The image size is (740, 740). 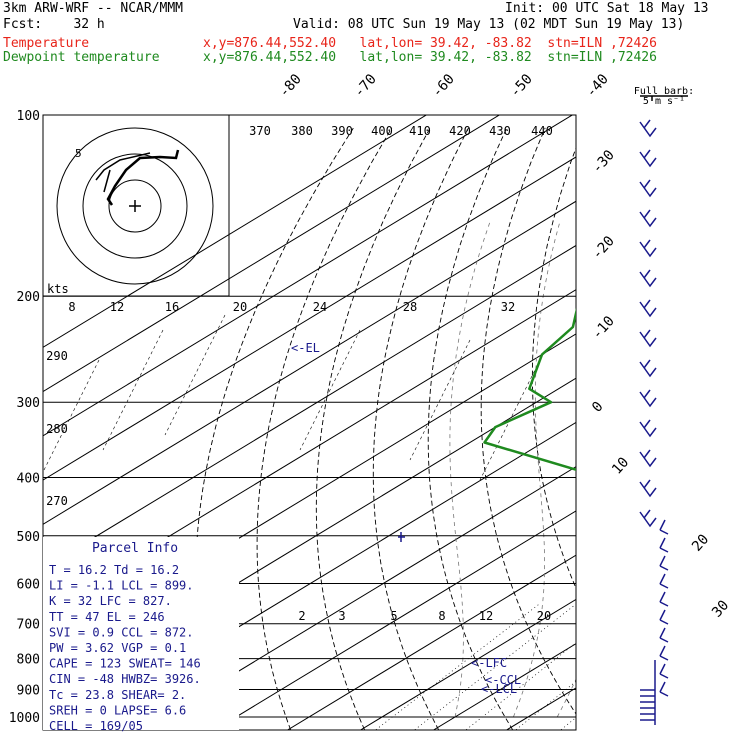 I want to click on isotherm-label: -30, so click(x=603, y=162).